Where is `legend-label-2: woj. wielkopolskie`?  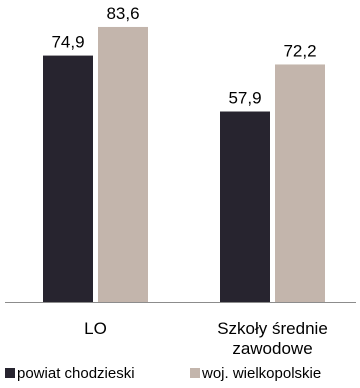 legend-label-2: woj. wielkopolskie is located at coordinates (261, 373).